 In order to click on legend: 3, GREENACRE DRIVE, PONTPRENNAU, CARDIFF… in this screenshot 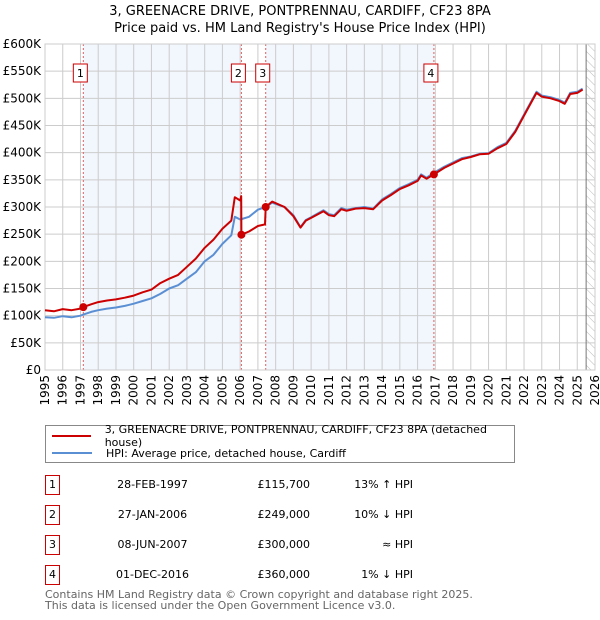, I will do `click(280, 443)`.